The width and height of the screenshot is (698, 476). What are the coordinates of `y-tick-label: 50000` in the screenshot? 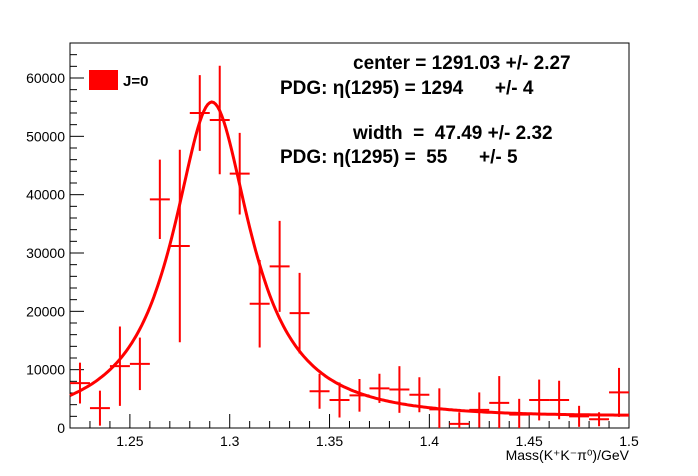 It's located at (45, 136).